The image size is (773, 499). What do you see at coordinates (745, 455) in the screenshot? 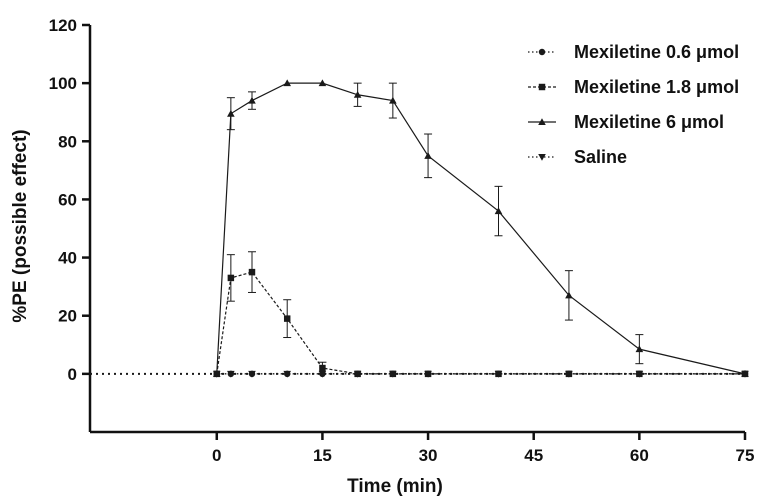
I see `x-tick-label: 75` at bounding box center [745, 455].